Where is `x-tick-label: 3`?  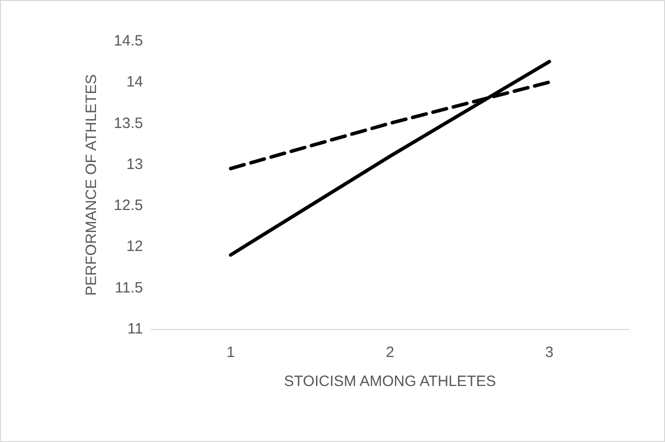
x-tick-label: 3 is located at coordinates (549, 352).